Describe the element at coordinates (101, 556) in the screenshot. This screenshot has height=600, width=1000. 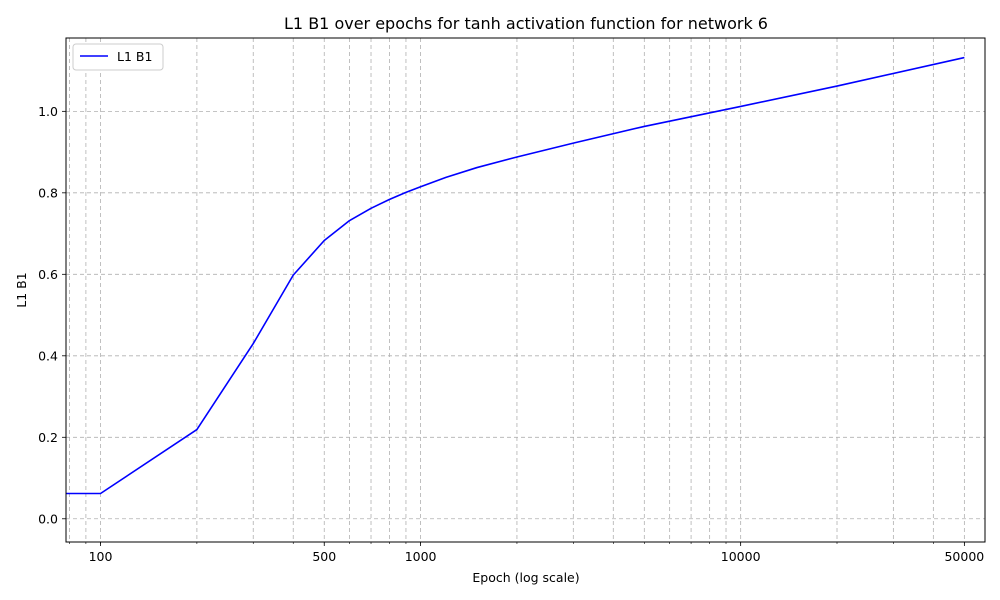
I see `x-tick-label: 100` at that location.